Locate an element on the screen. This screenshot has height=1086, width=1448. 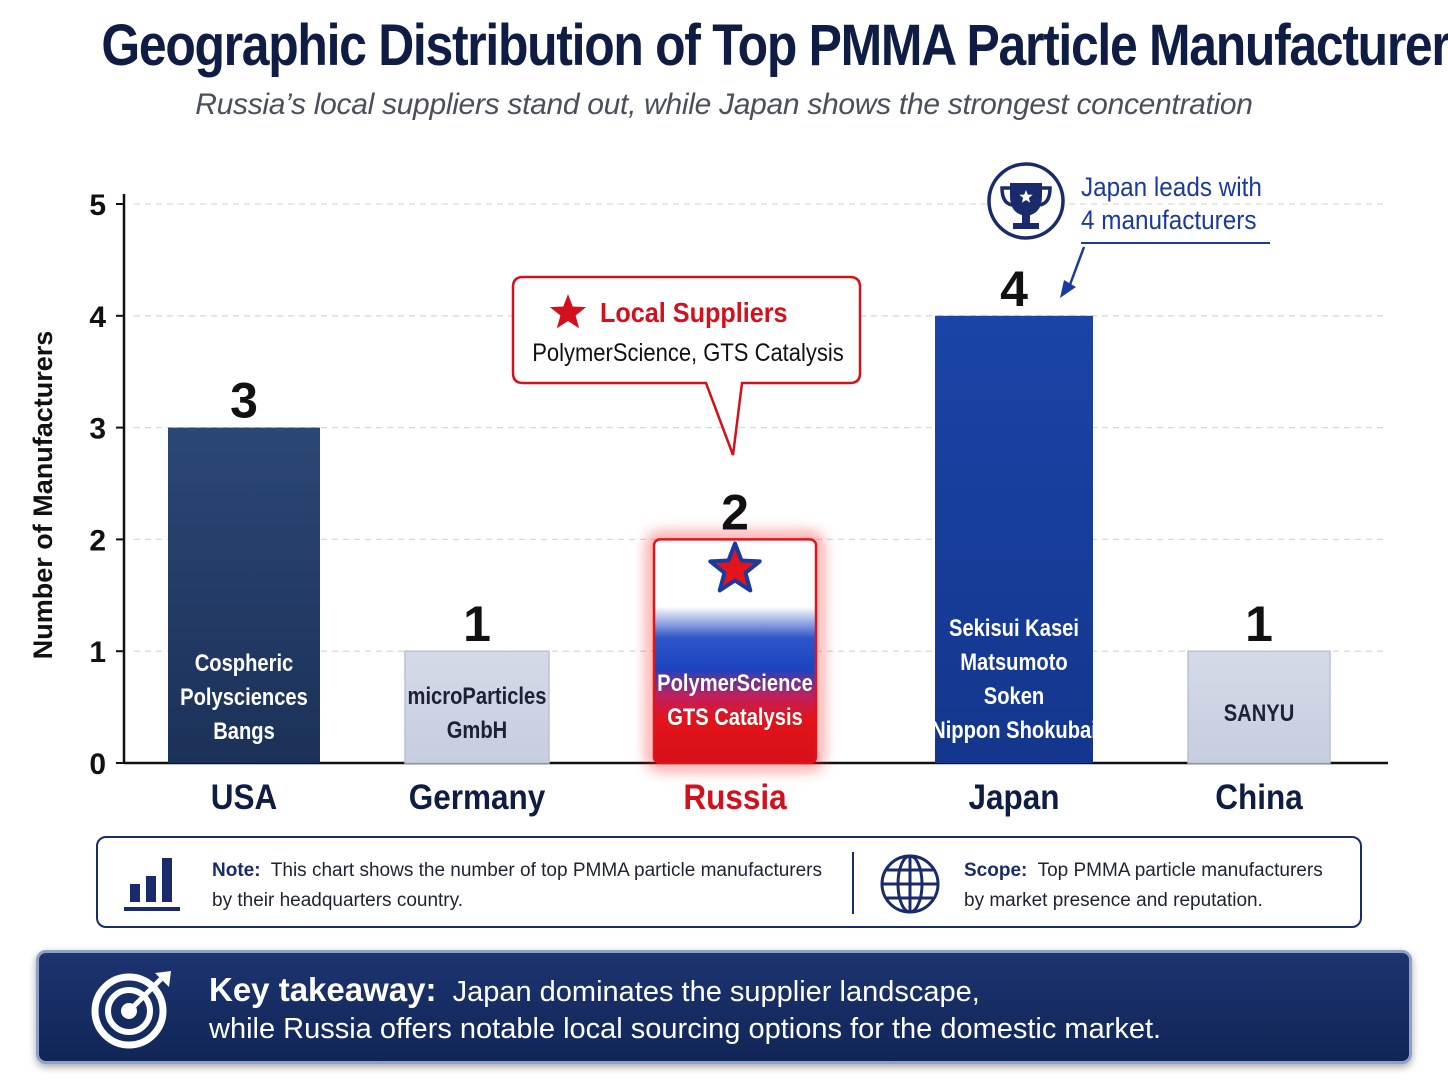
local-suppliers-callout is located at coordinates (686, 365).